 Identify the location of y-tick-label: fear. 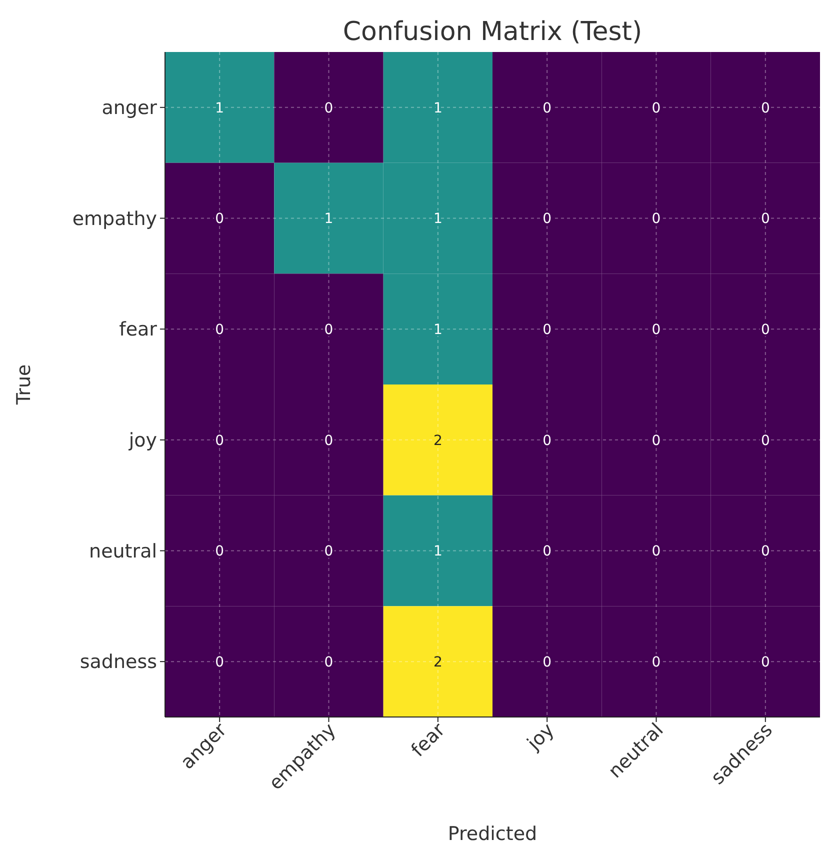
(138, 329).